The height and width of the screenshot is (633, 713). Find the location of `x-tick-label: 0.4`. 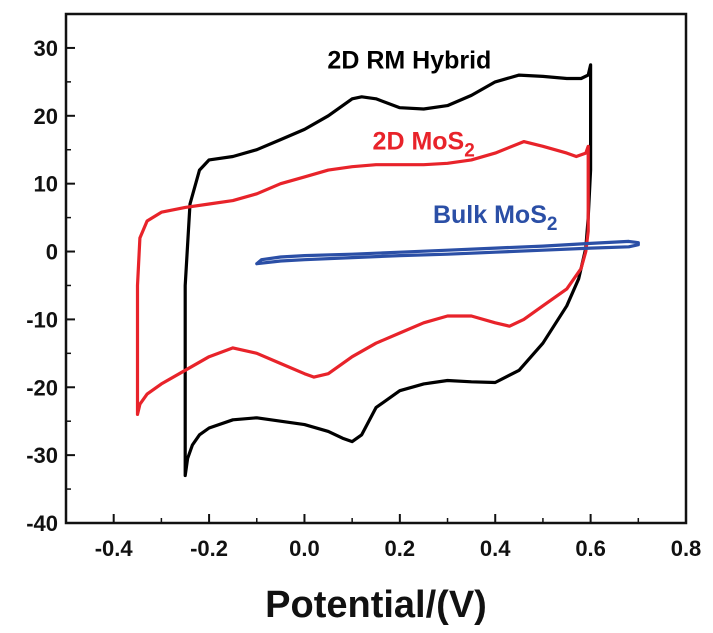

x-tick-label: 0.4 is located at coordinates (495, 548).